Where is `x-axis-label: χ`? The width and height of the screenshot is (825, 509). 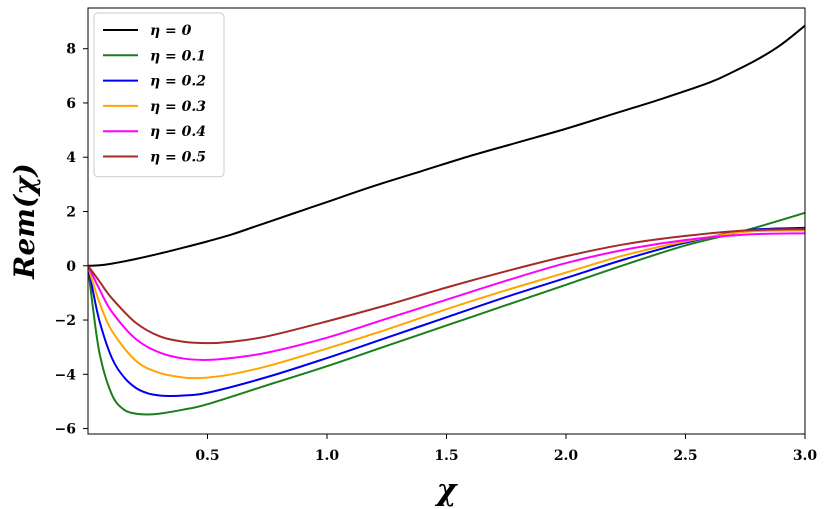
x-axis-label: χ is located at coordinates (447, 490).